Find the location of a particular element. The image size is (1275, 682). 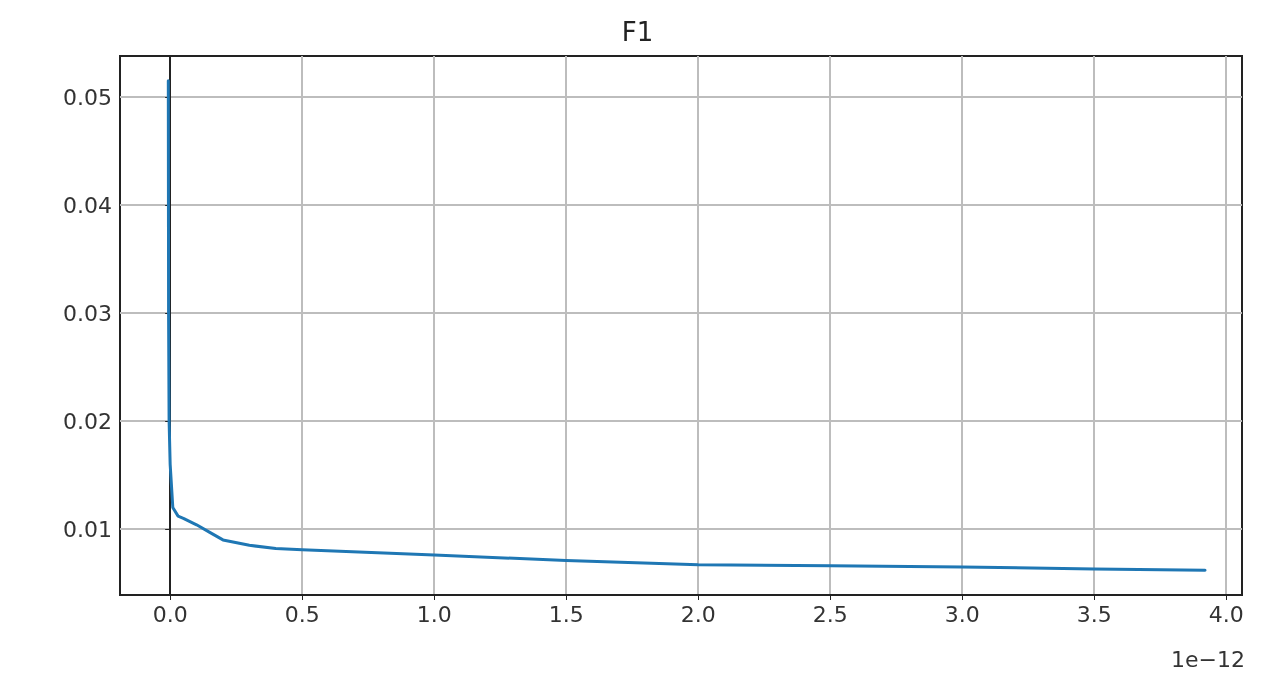

y-tick-label: 0.02 is located at coordinates (87, 421).